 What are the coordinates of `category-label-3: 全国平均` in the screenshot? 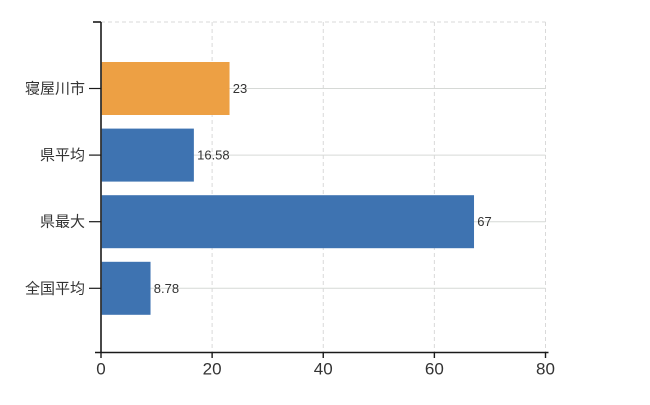 It's located at (55, 288).